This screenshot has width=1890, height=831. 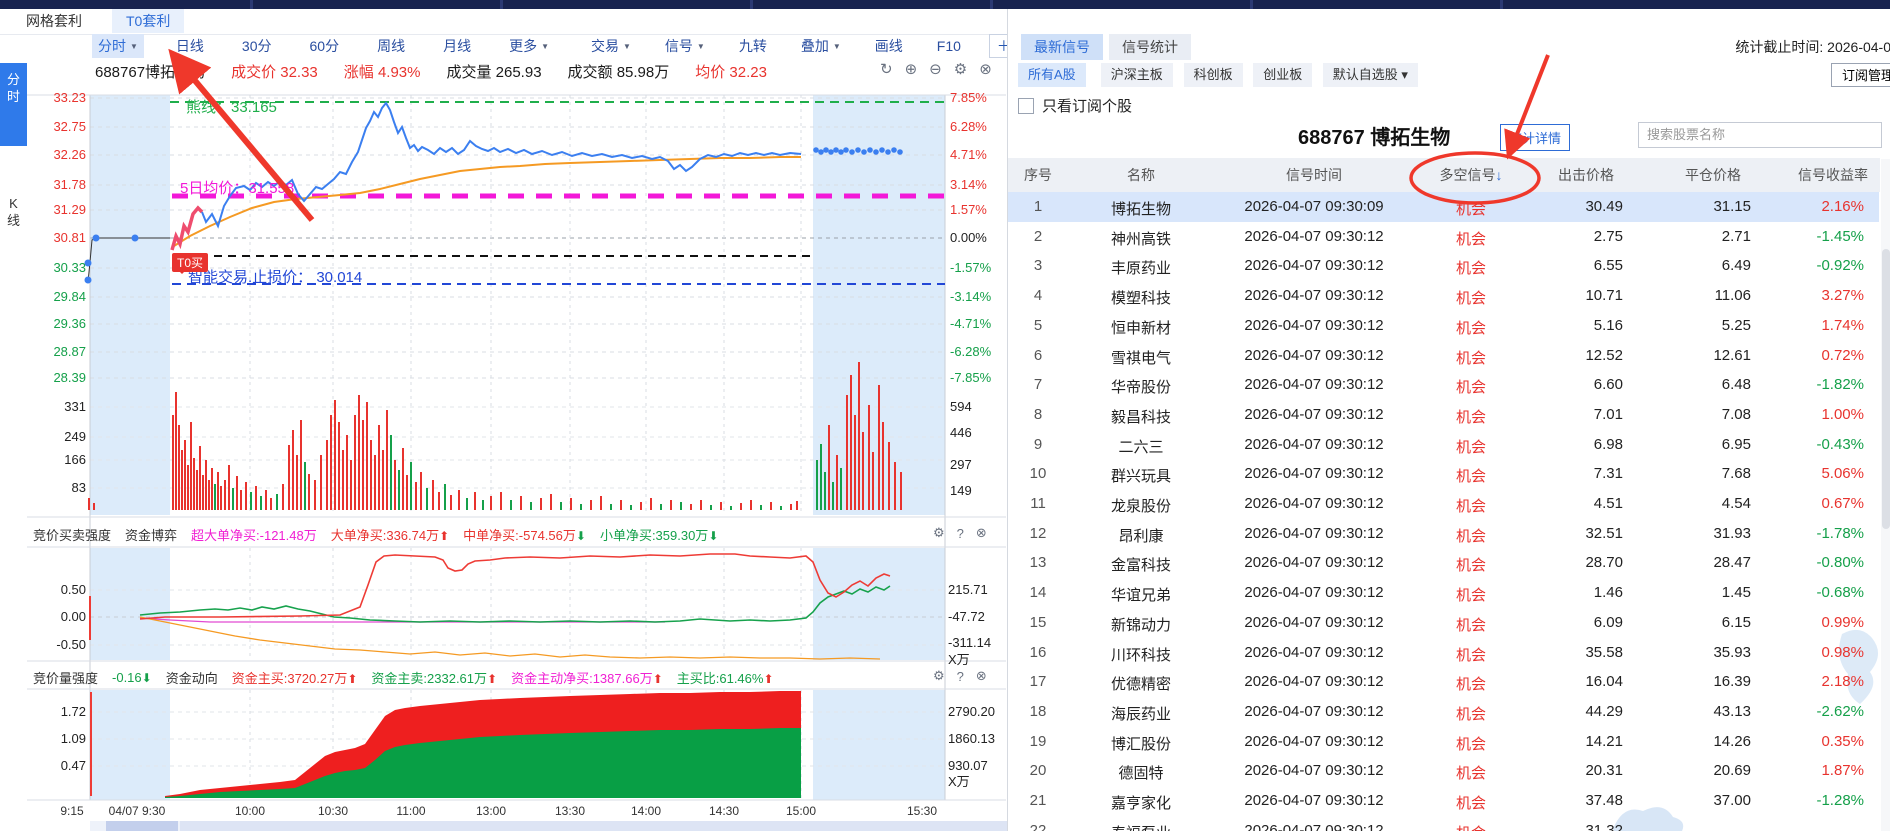 What do you see at coordinates (1136, 75) in the screenshot?
I see `filter-chip: 沪深主板` at bounding box center [1136, 75].